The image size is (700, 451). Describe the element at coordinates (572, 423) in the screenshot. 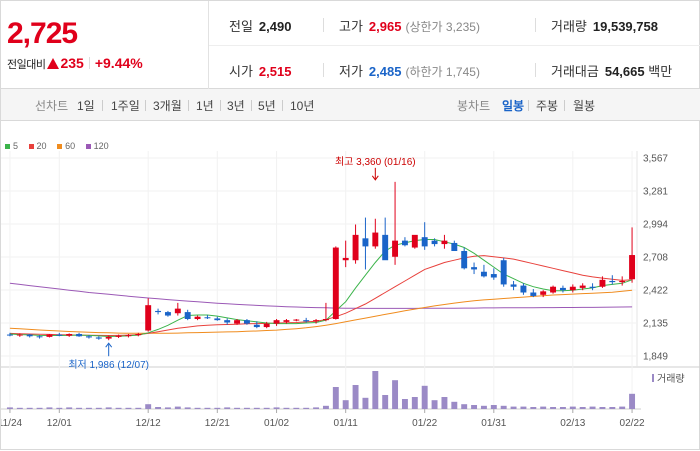

I see `x-tick-label: 02/13` at that location.